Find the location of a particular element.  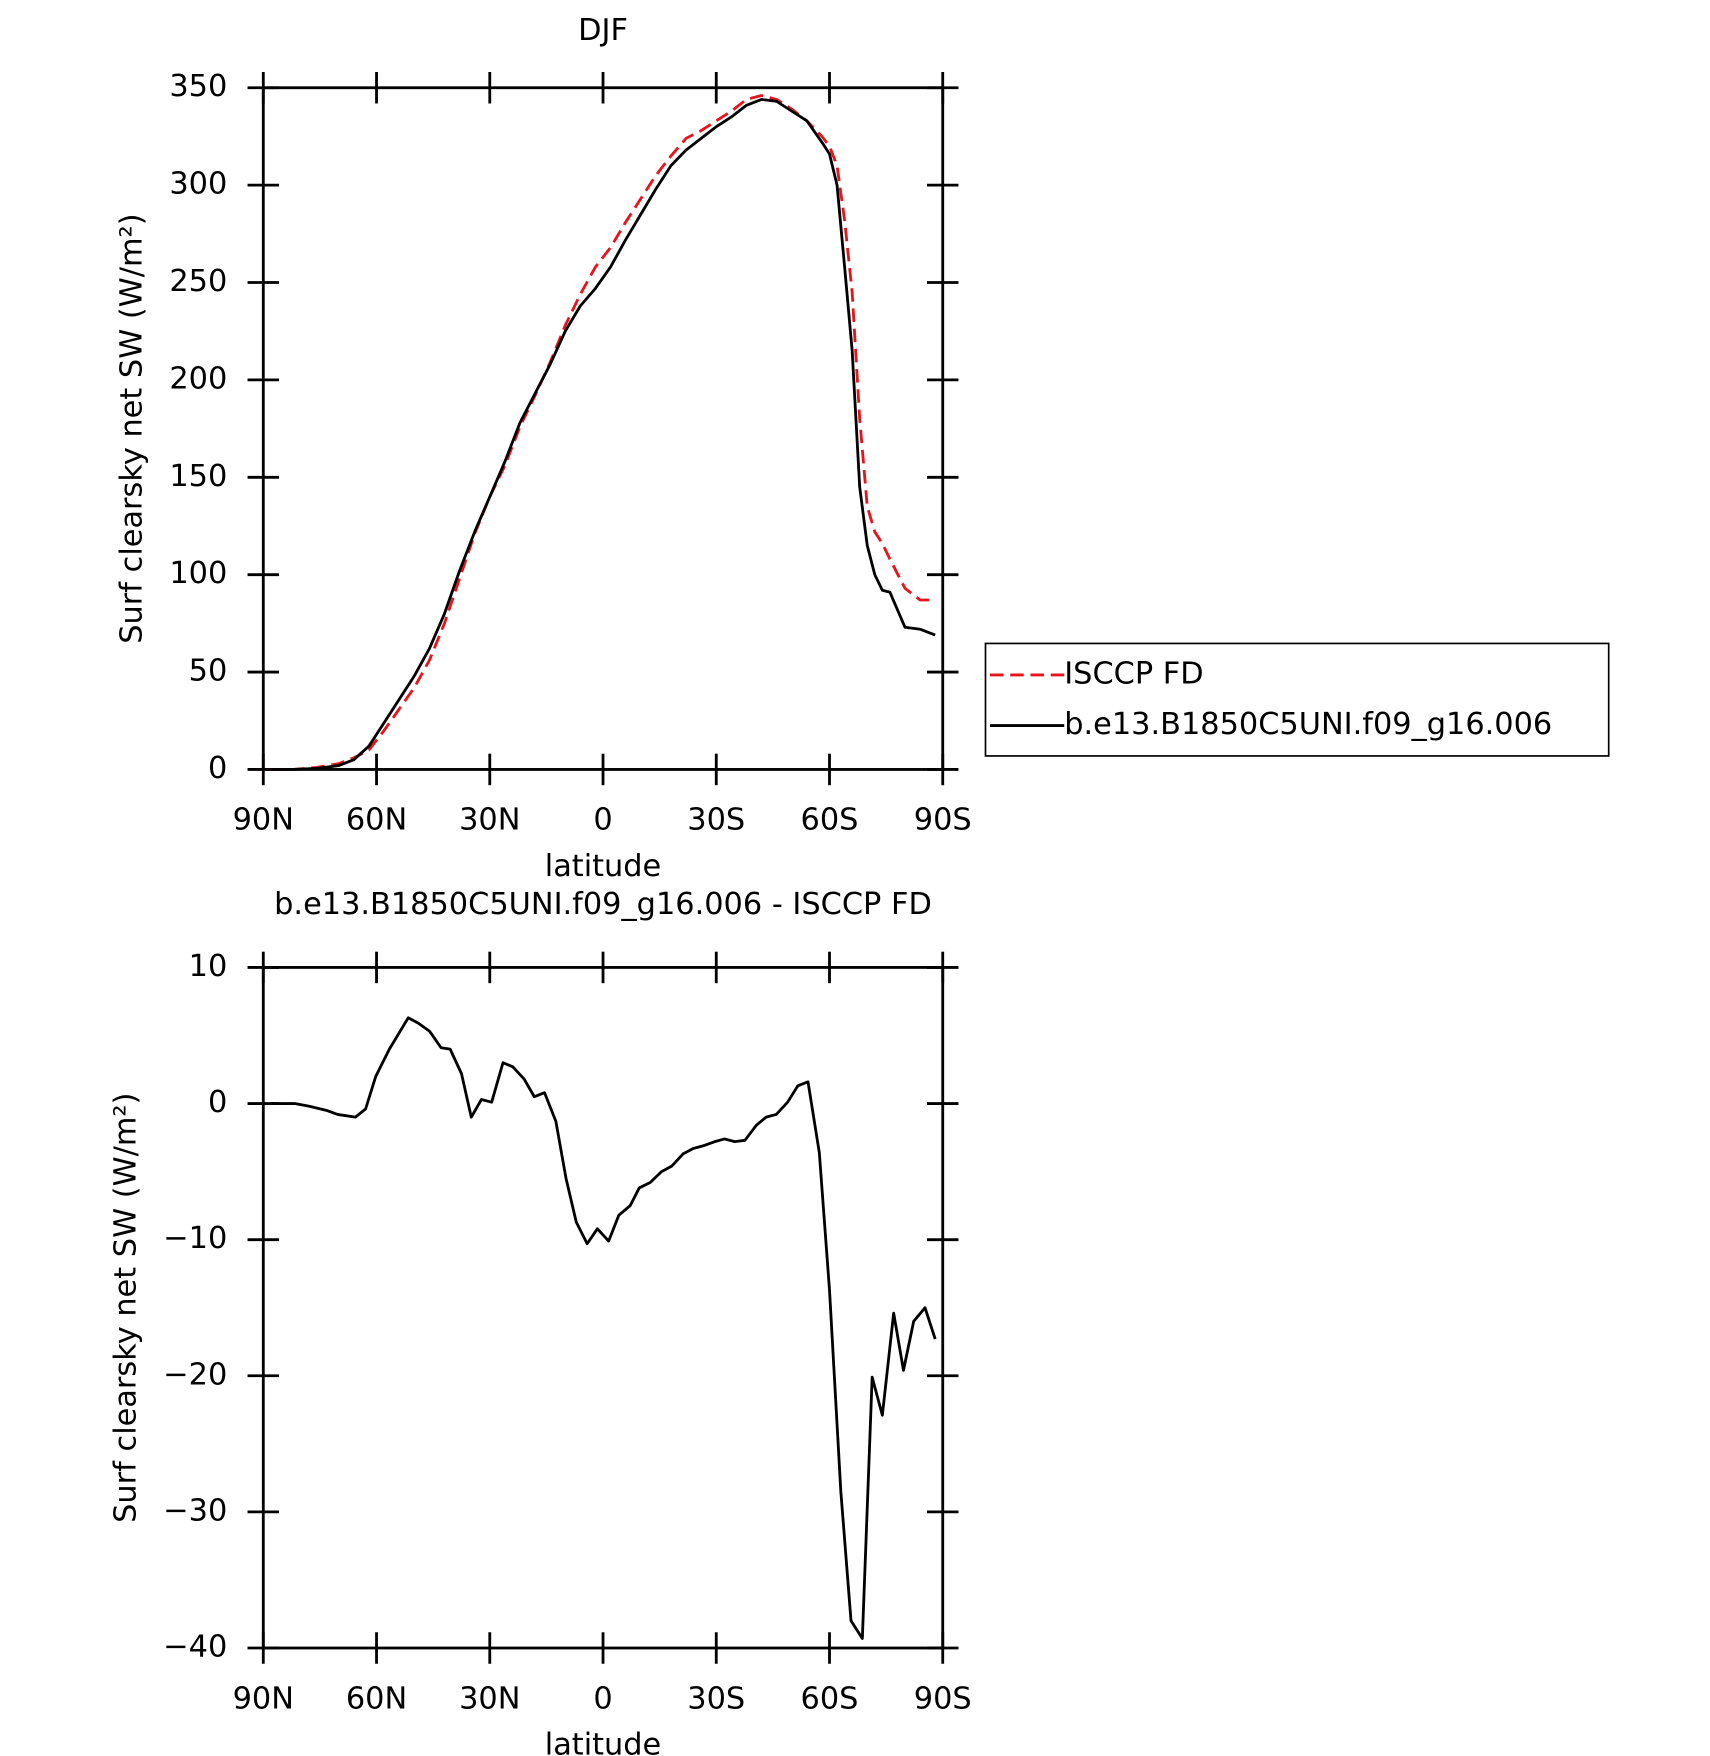

y-tick-label: 10 is located at coordinates (208, 966).